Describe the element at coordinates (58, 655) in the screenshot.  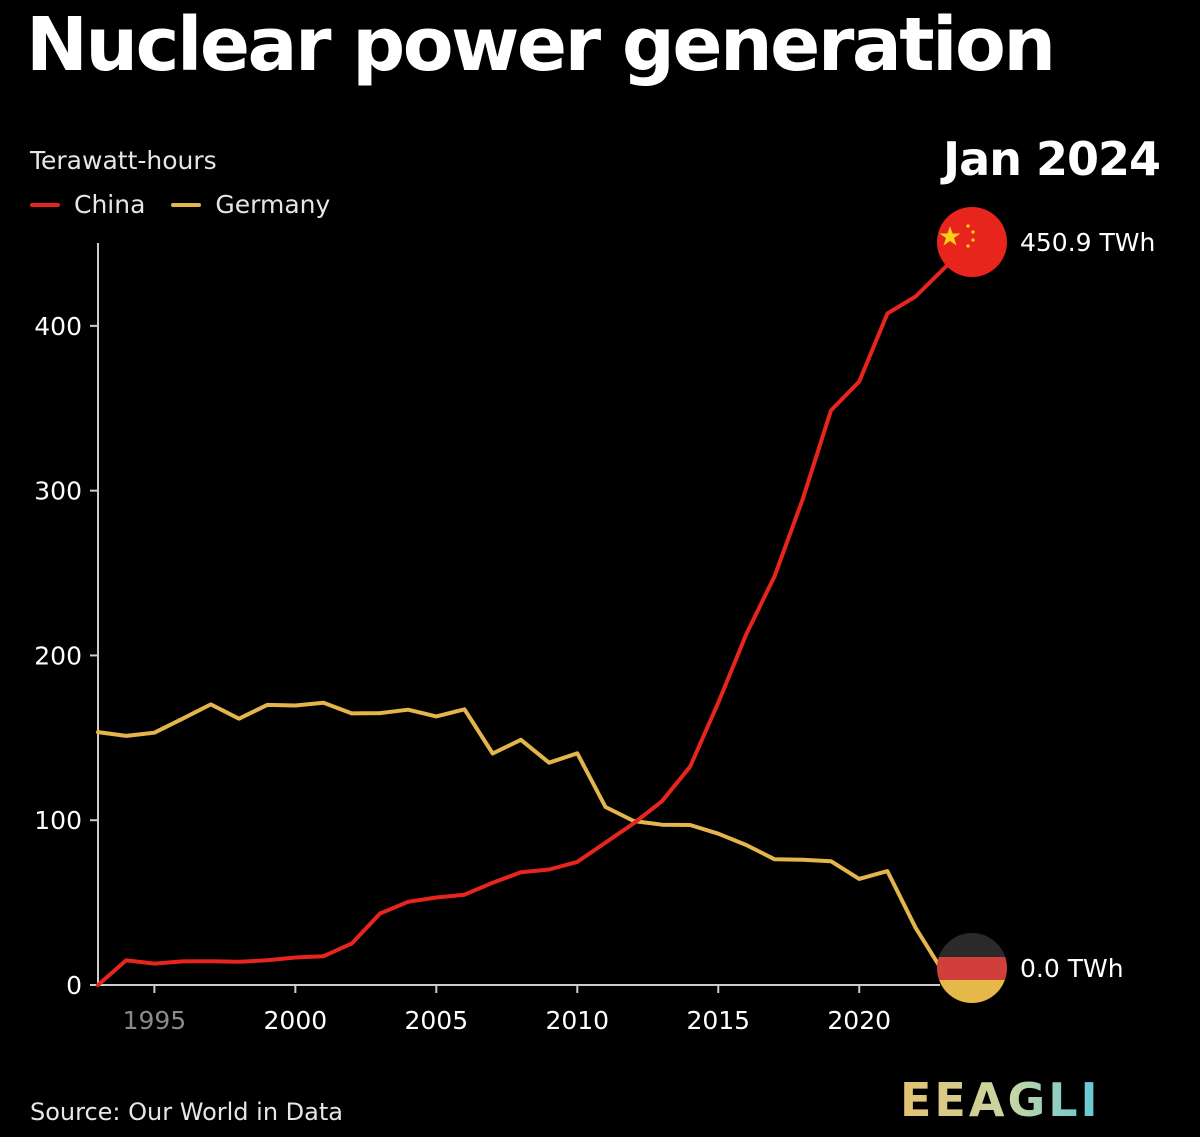
I see `y-tick-label: 200` at that location.